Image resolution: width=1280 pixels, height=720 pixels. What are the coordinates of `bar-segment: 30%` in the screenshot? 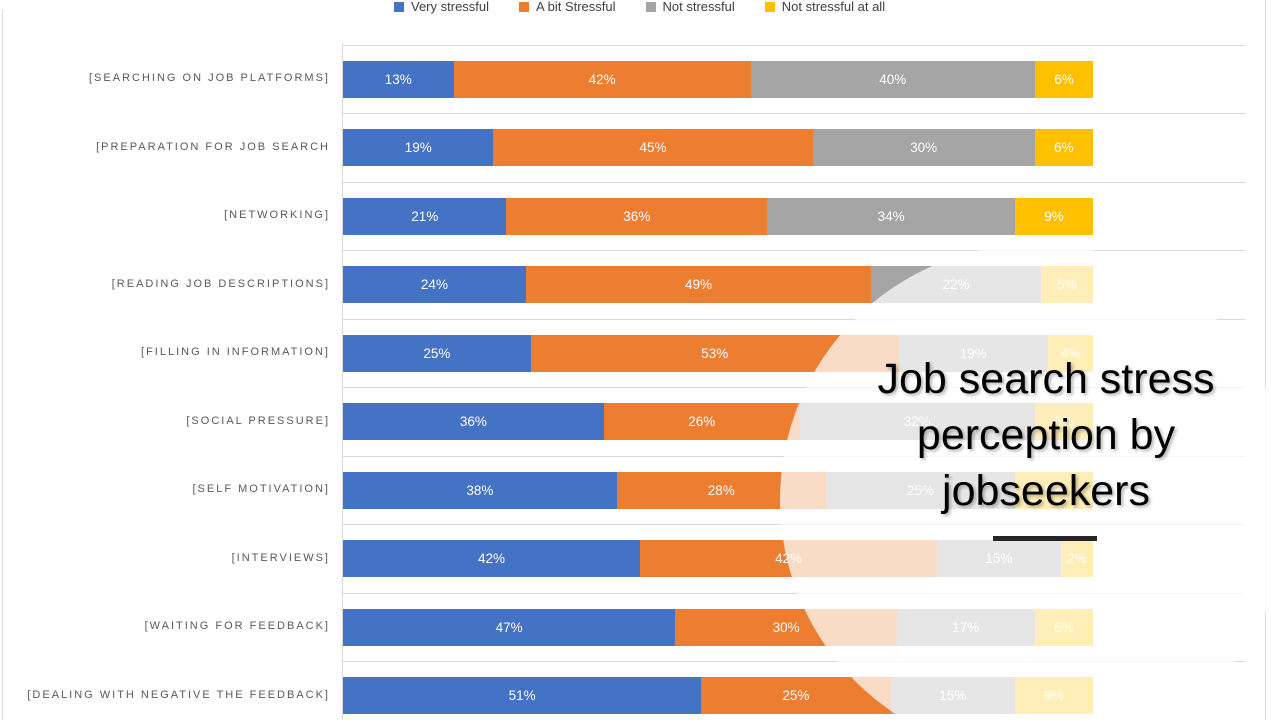 It's located at (923, 147).